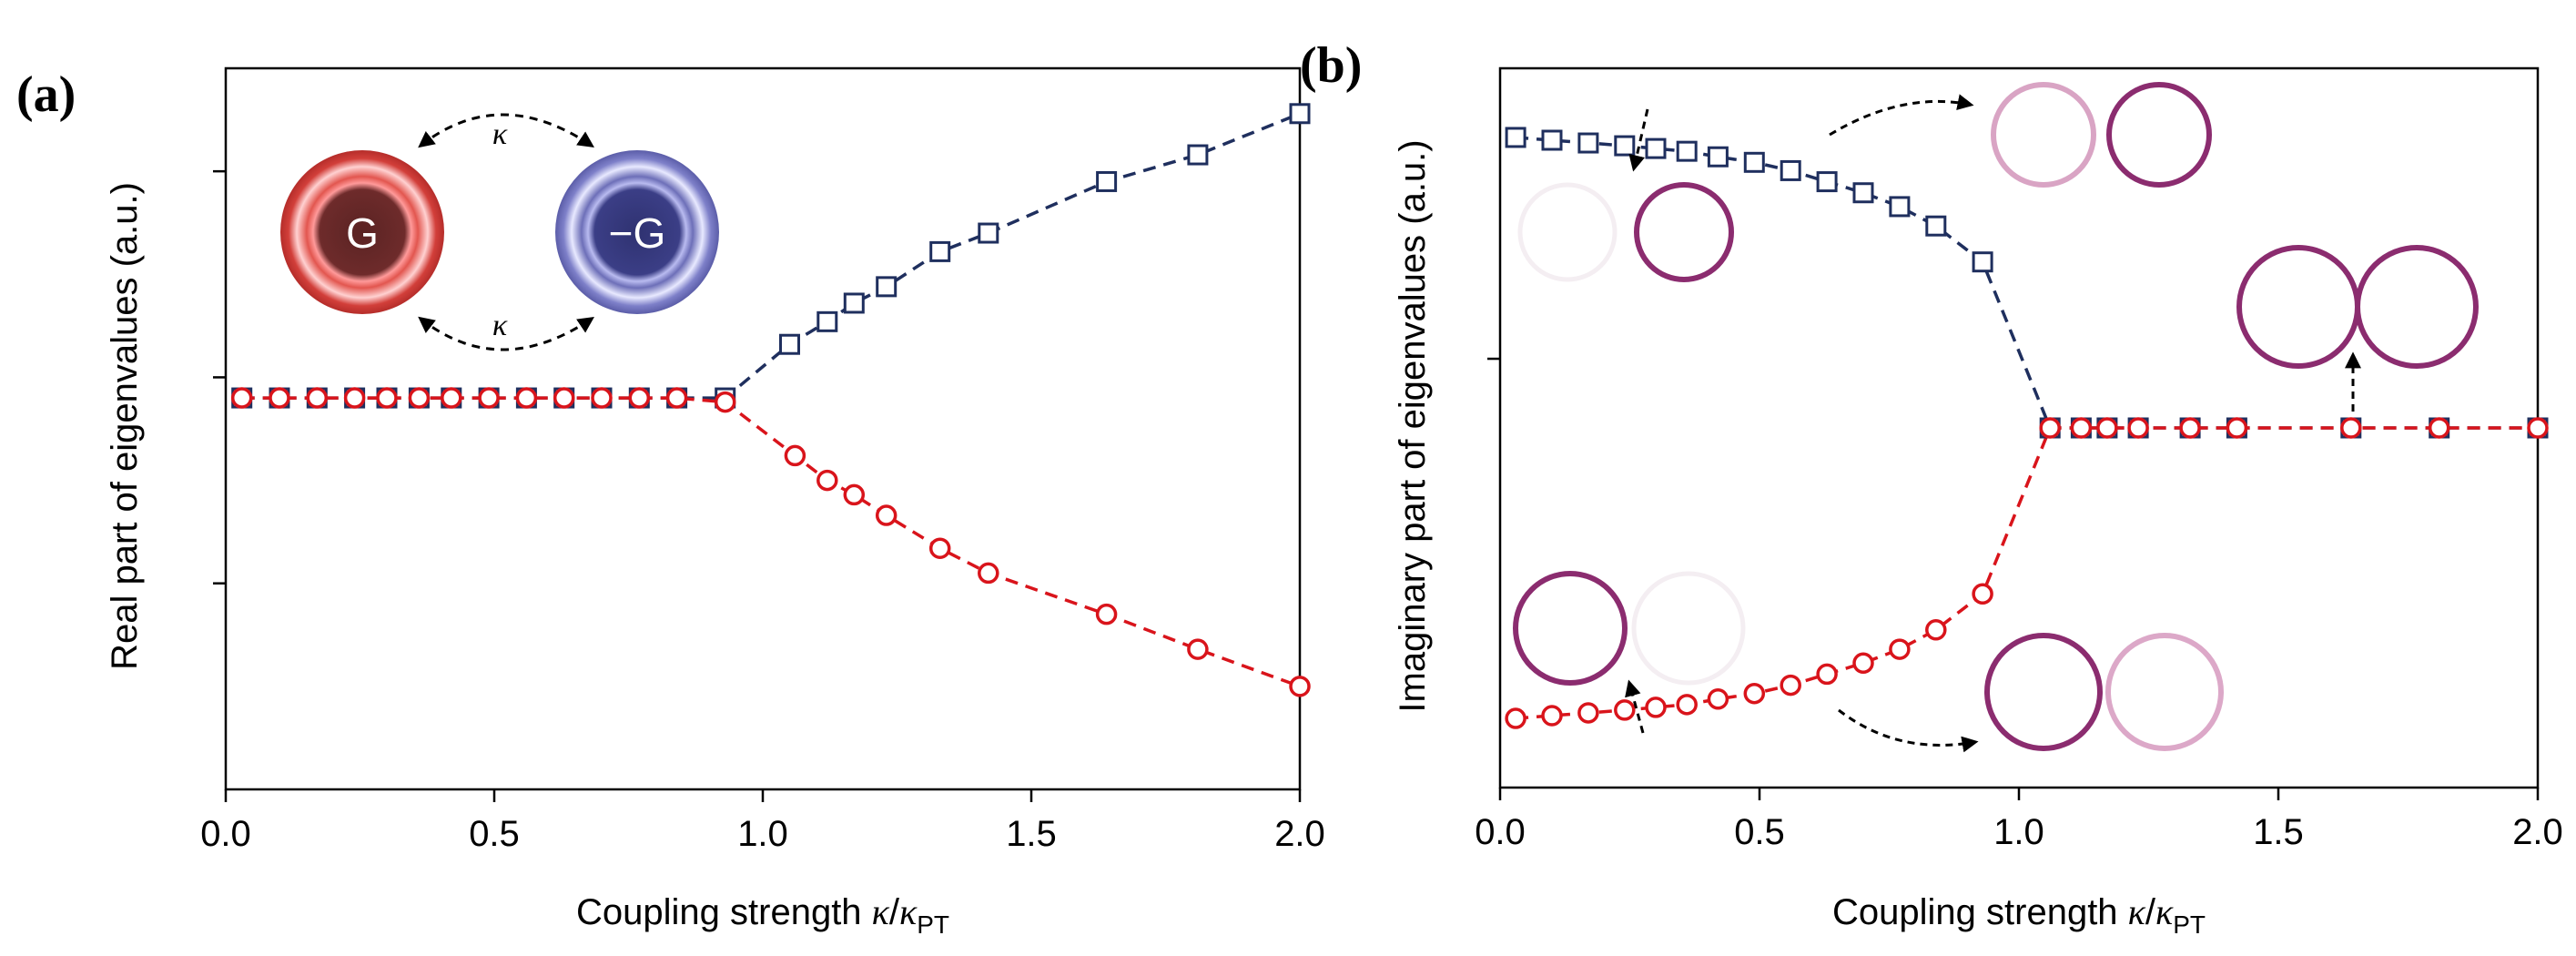 This screenshot has width=2576, height=956. What do you see at coordinates (500, 134) in the screenshot?
I see `coupling-label-top: κ` at bounding box center [500, 134].